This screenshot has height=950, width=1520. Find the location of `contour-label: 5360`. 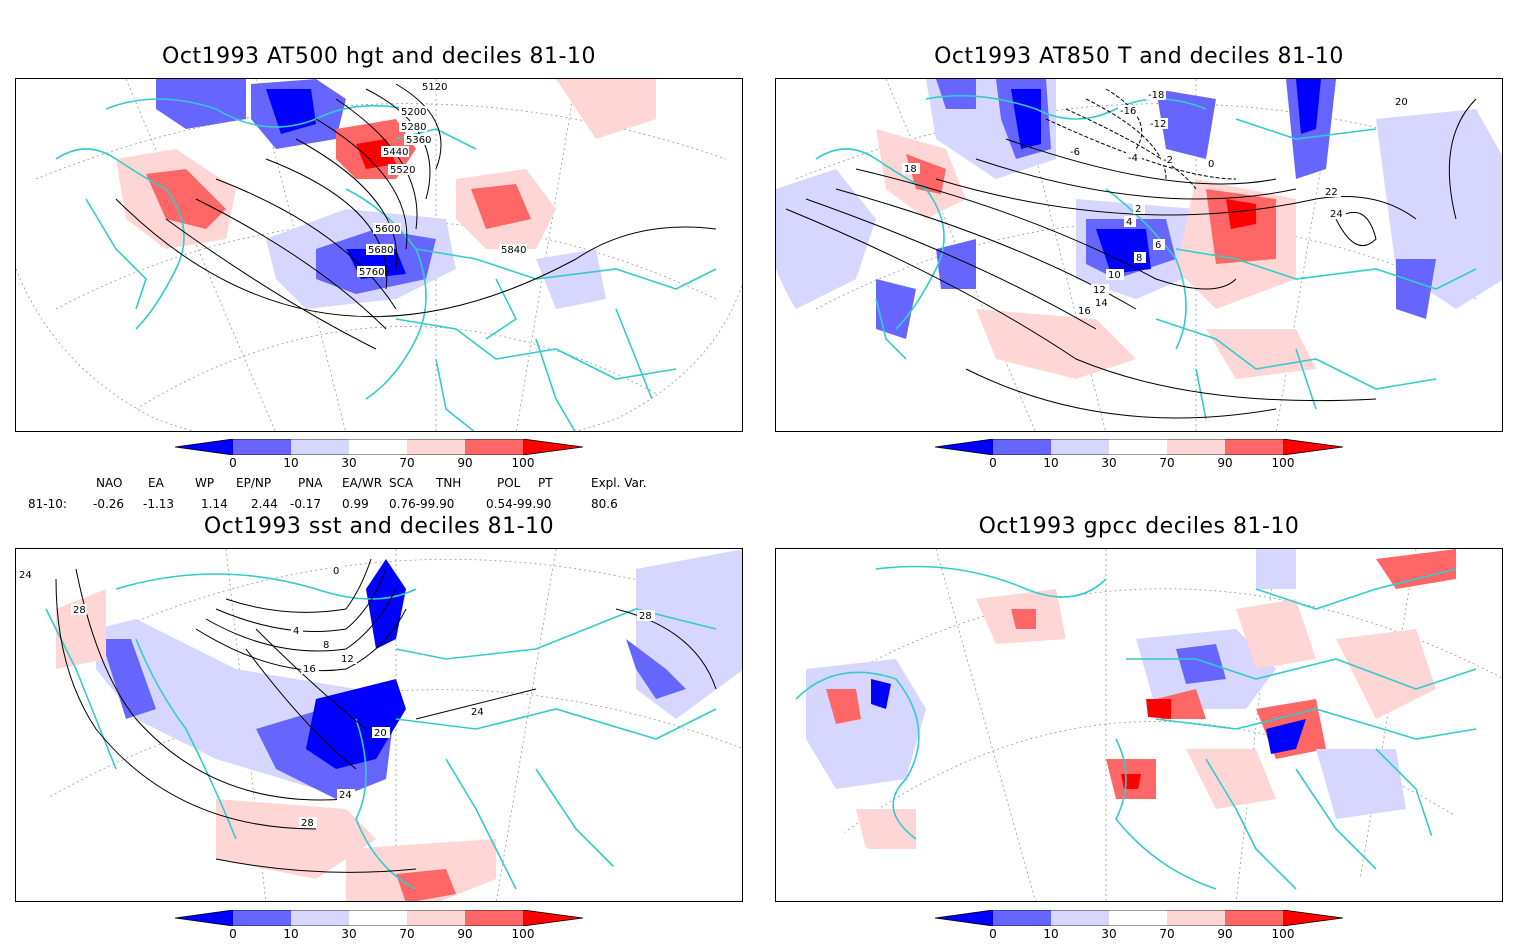

contour-label: 5360 is located at coordinates (418, 140).